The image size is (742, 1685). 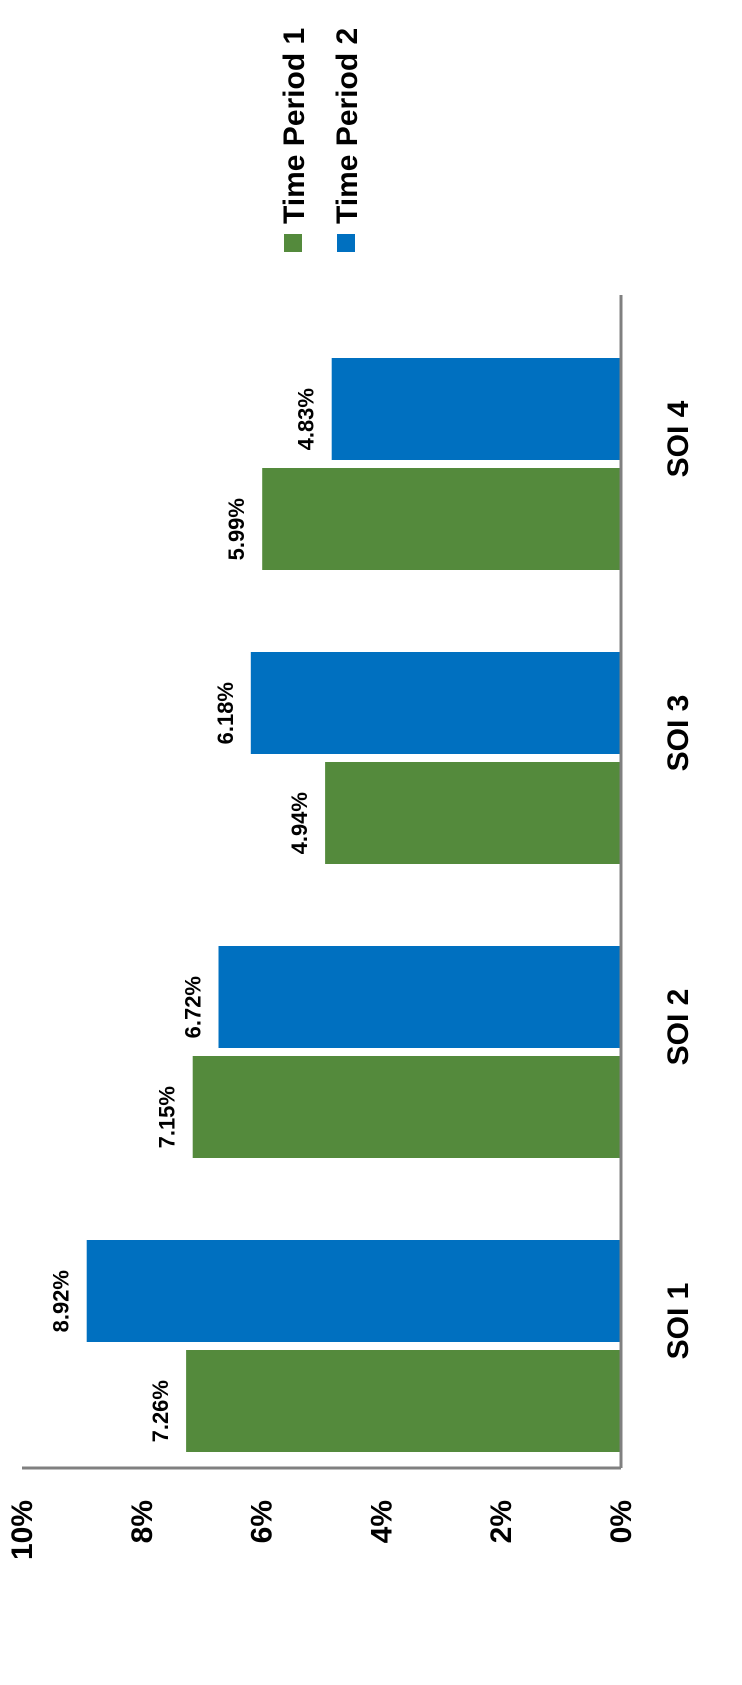 I want to click on legend-label-series-1: Time Period 1, so click(x=294, y=126).